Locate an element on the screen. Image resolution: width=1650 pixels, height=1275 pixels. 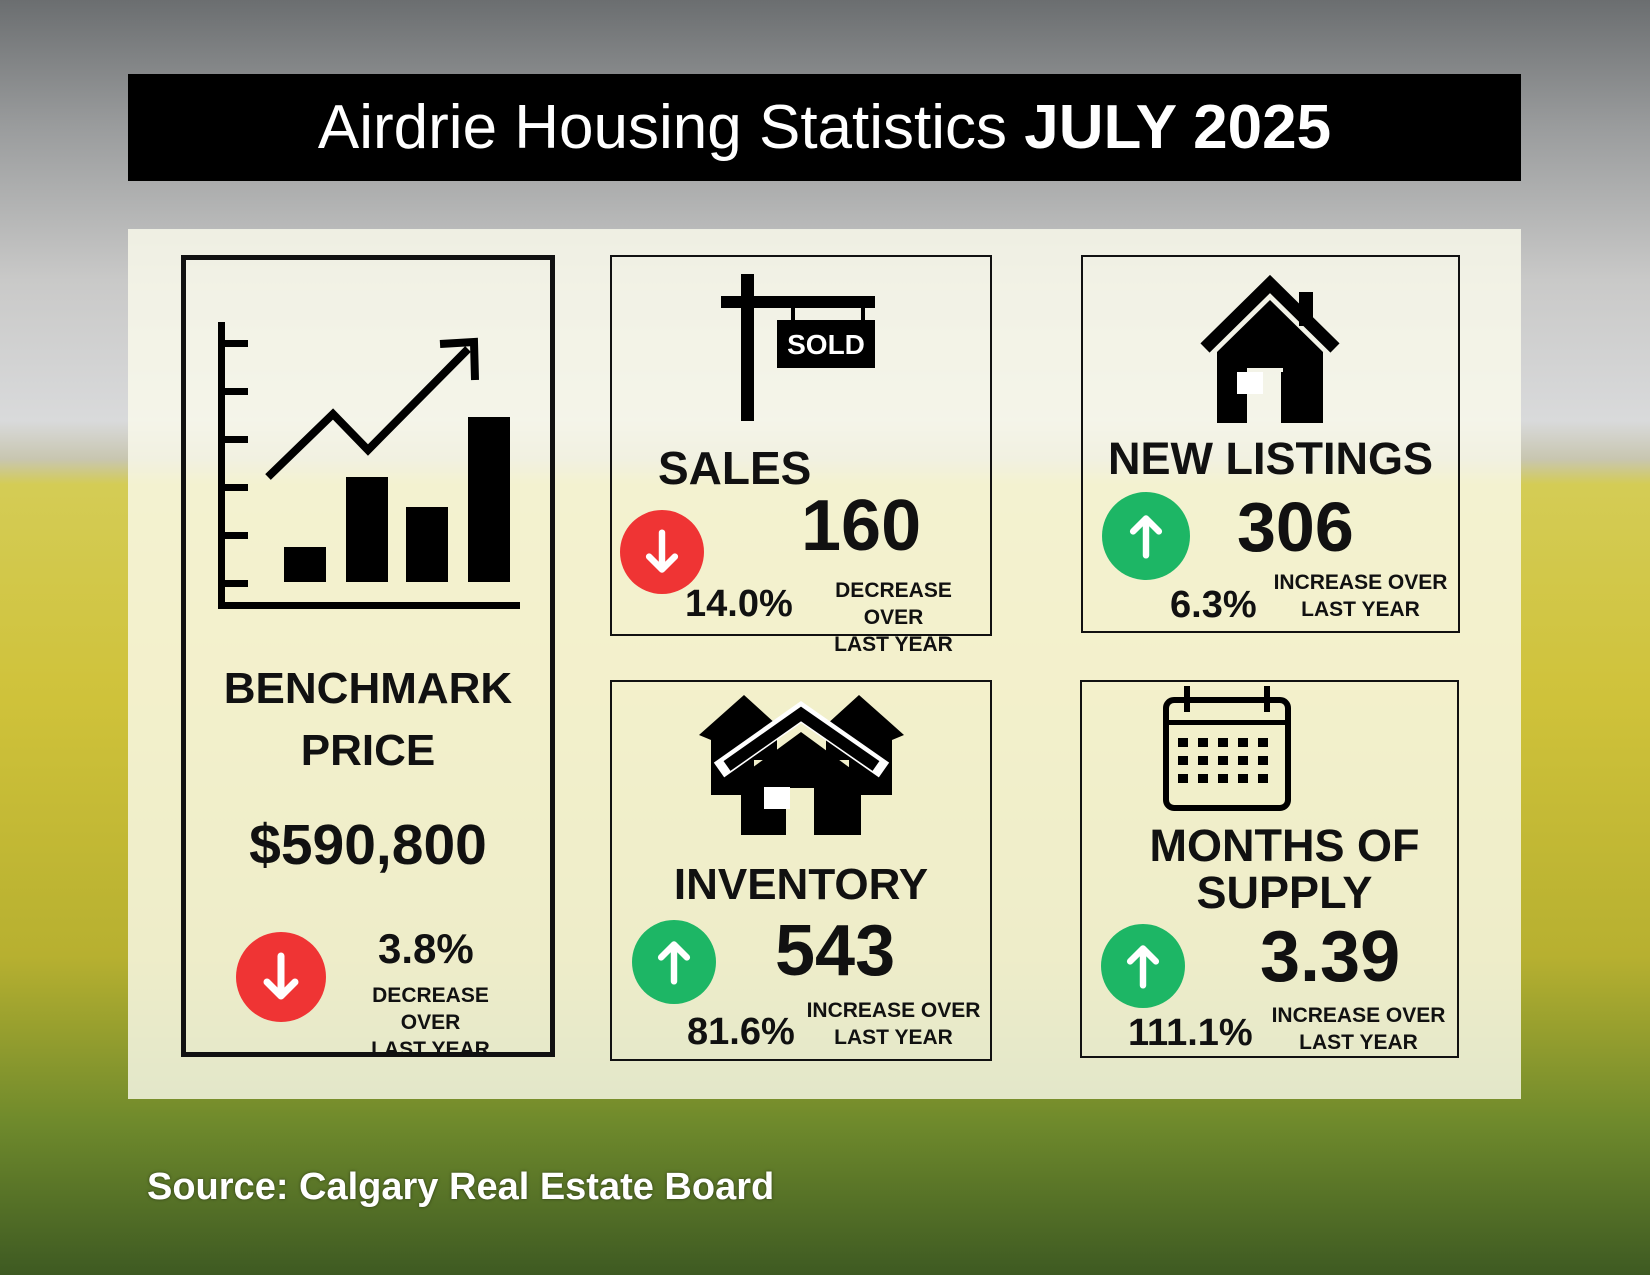
months-label-line1: MONTHS OF is located at coordinates (1284, 845).